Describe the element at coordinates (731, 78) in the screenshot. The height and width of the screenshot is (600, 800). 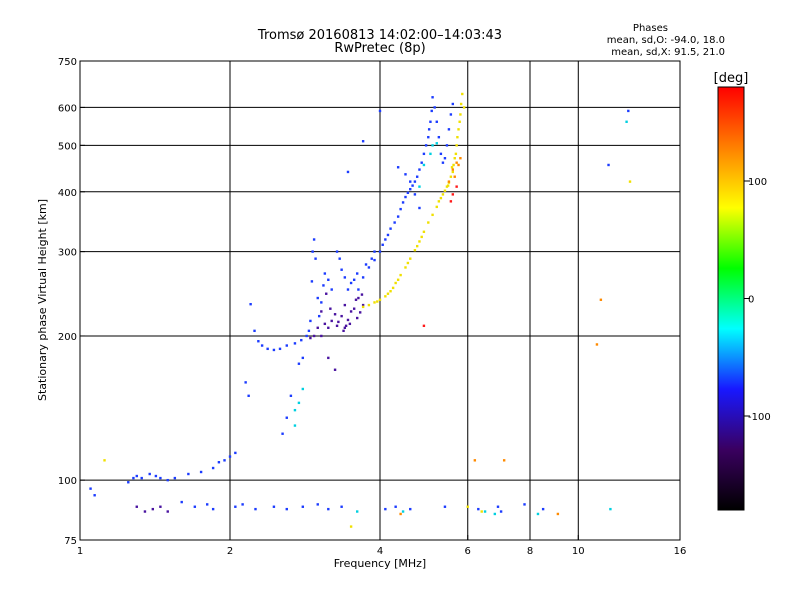
I see `colorbar-unit: [deg]` at that location.